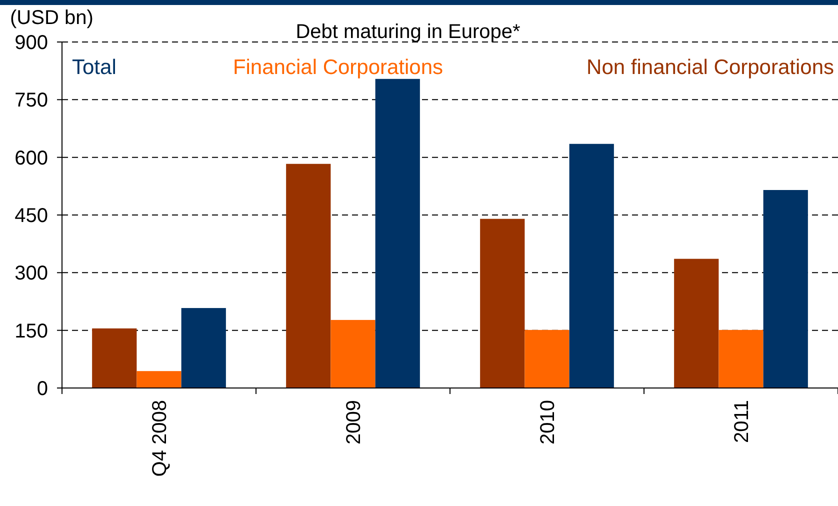 This screenshot has width=838, height=506. I want to click on x-tick-label: 2010, so click(548, 422).